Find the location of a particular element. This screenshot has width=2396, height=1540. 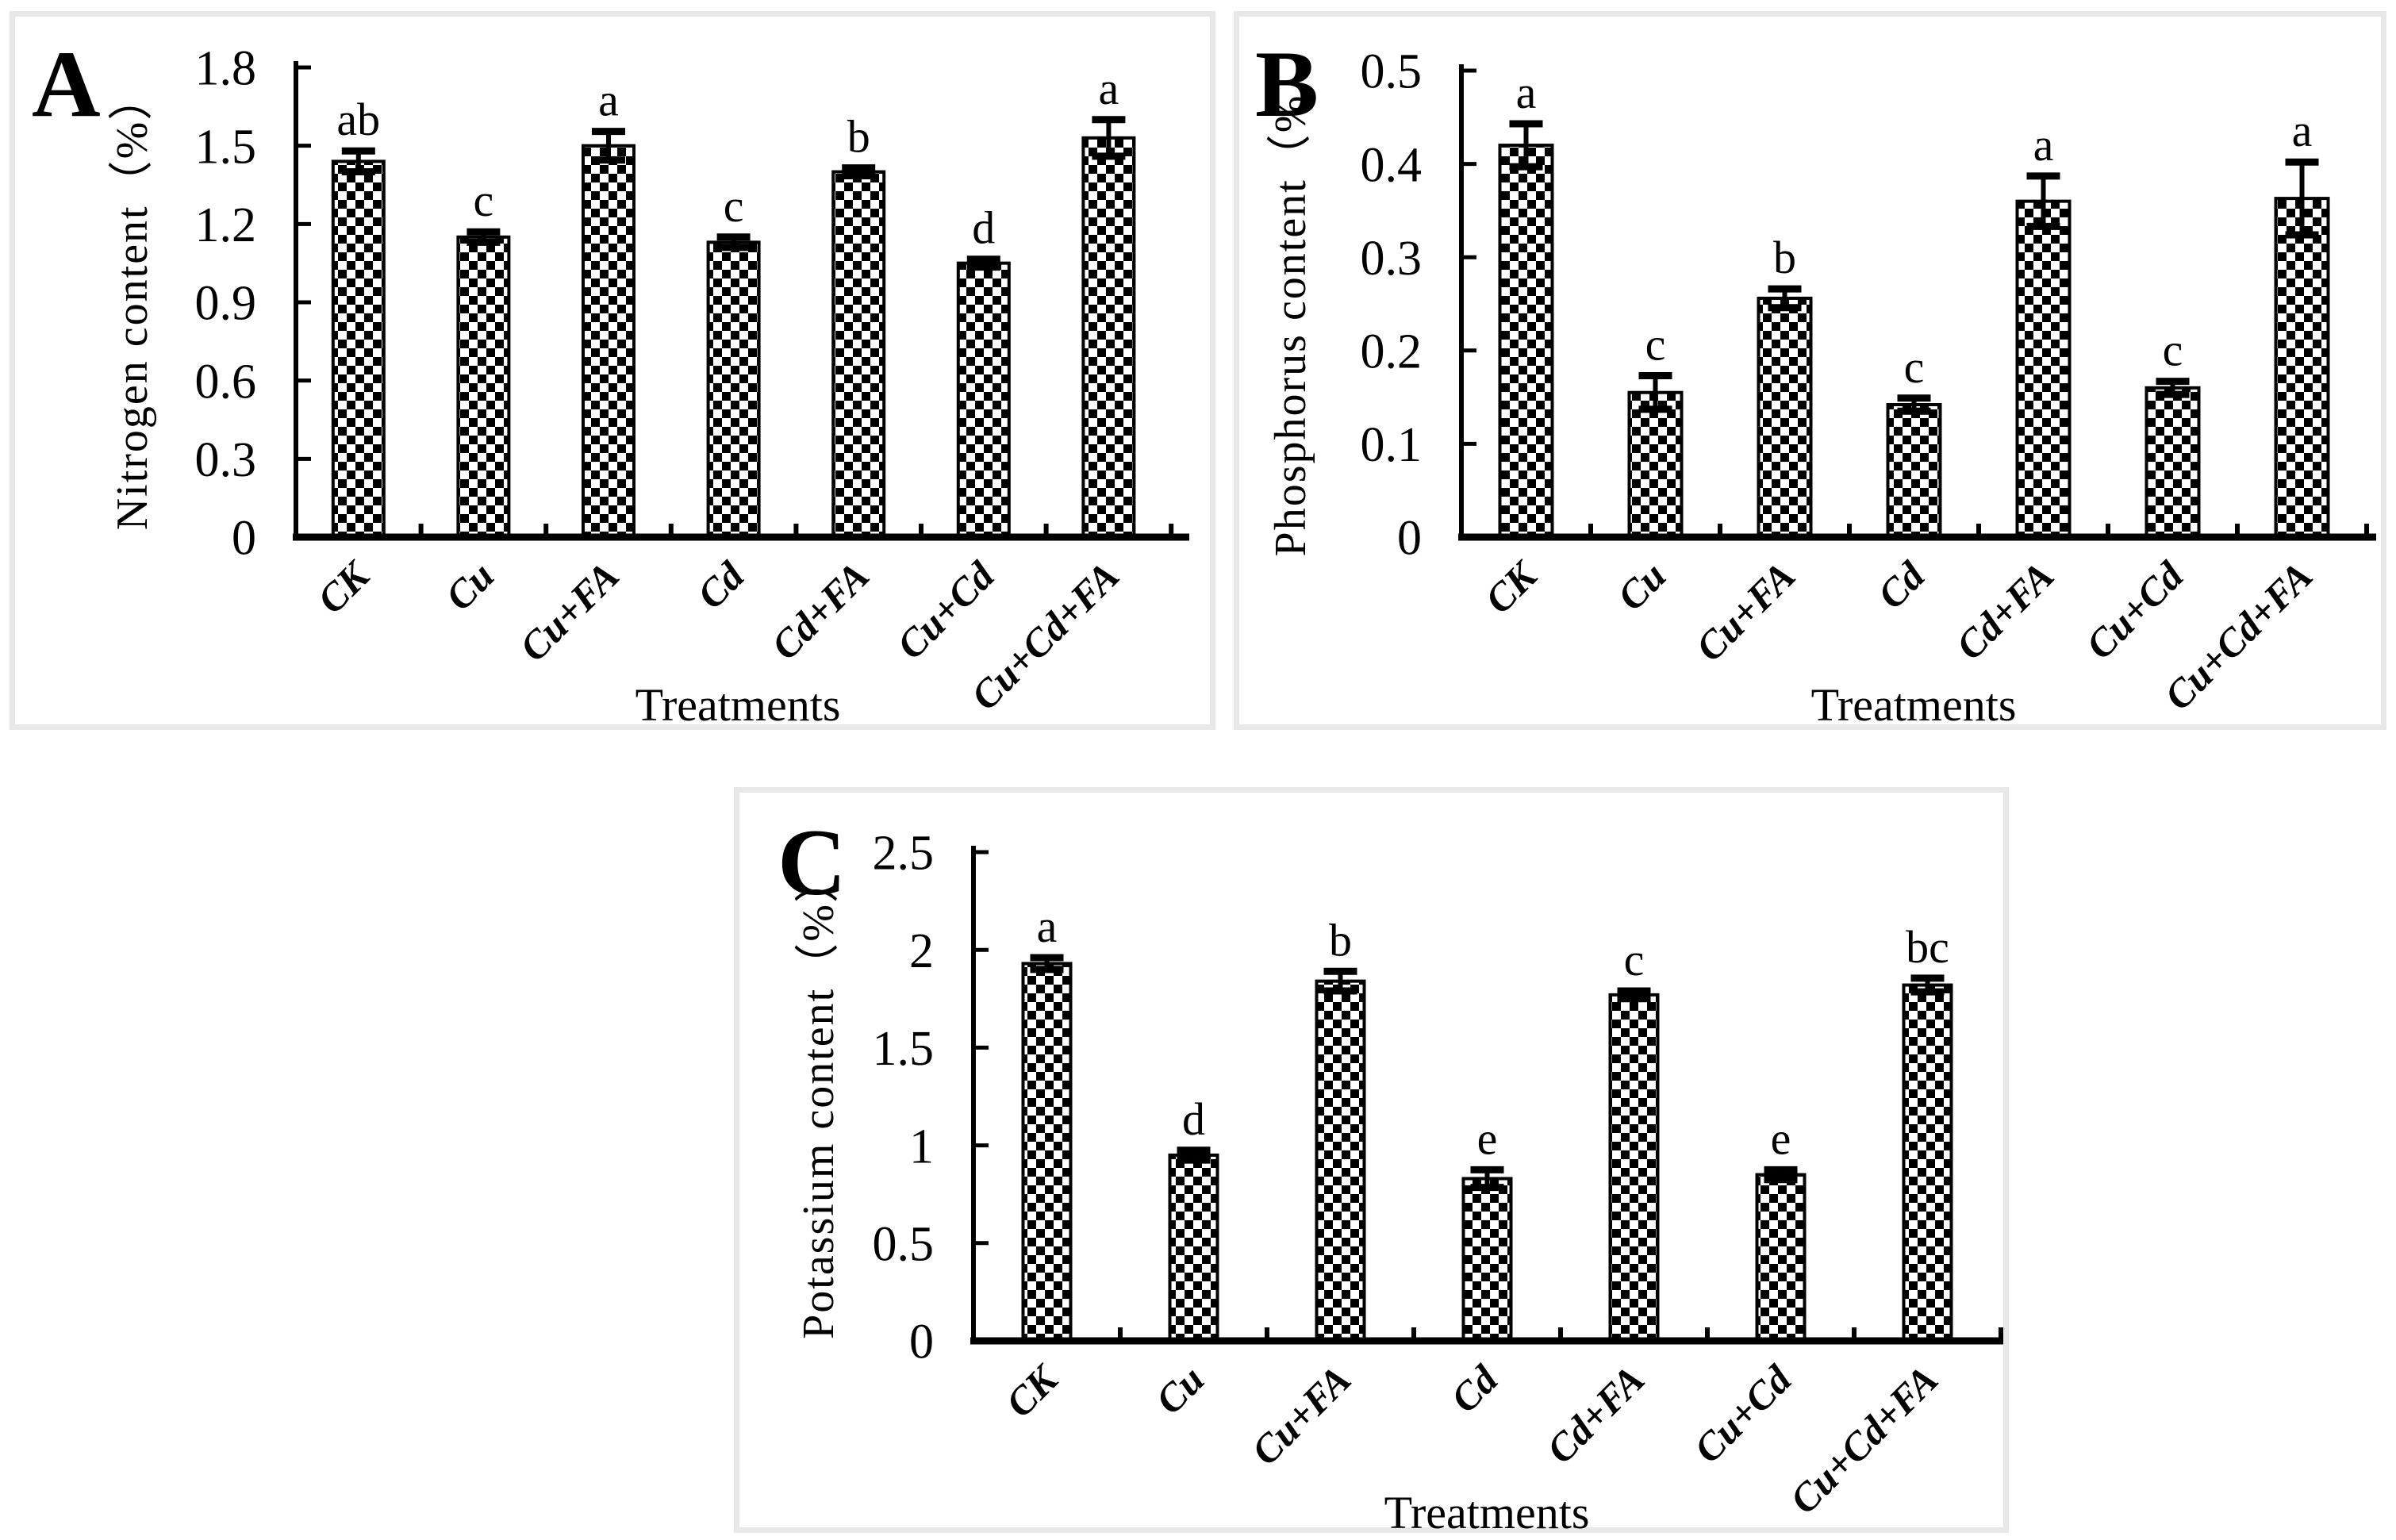

y-tick-label-2: 2 is located at coordinates (921, 951).